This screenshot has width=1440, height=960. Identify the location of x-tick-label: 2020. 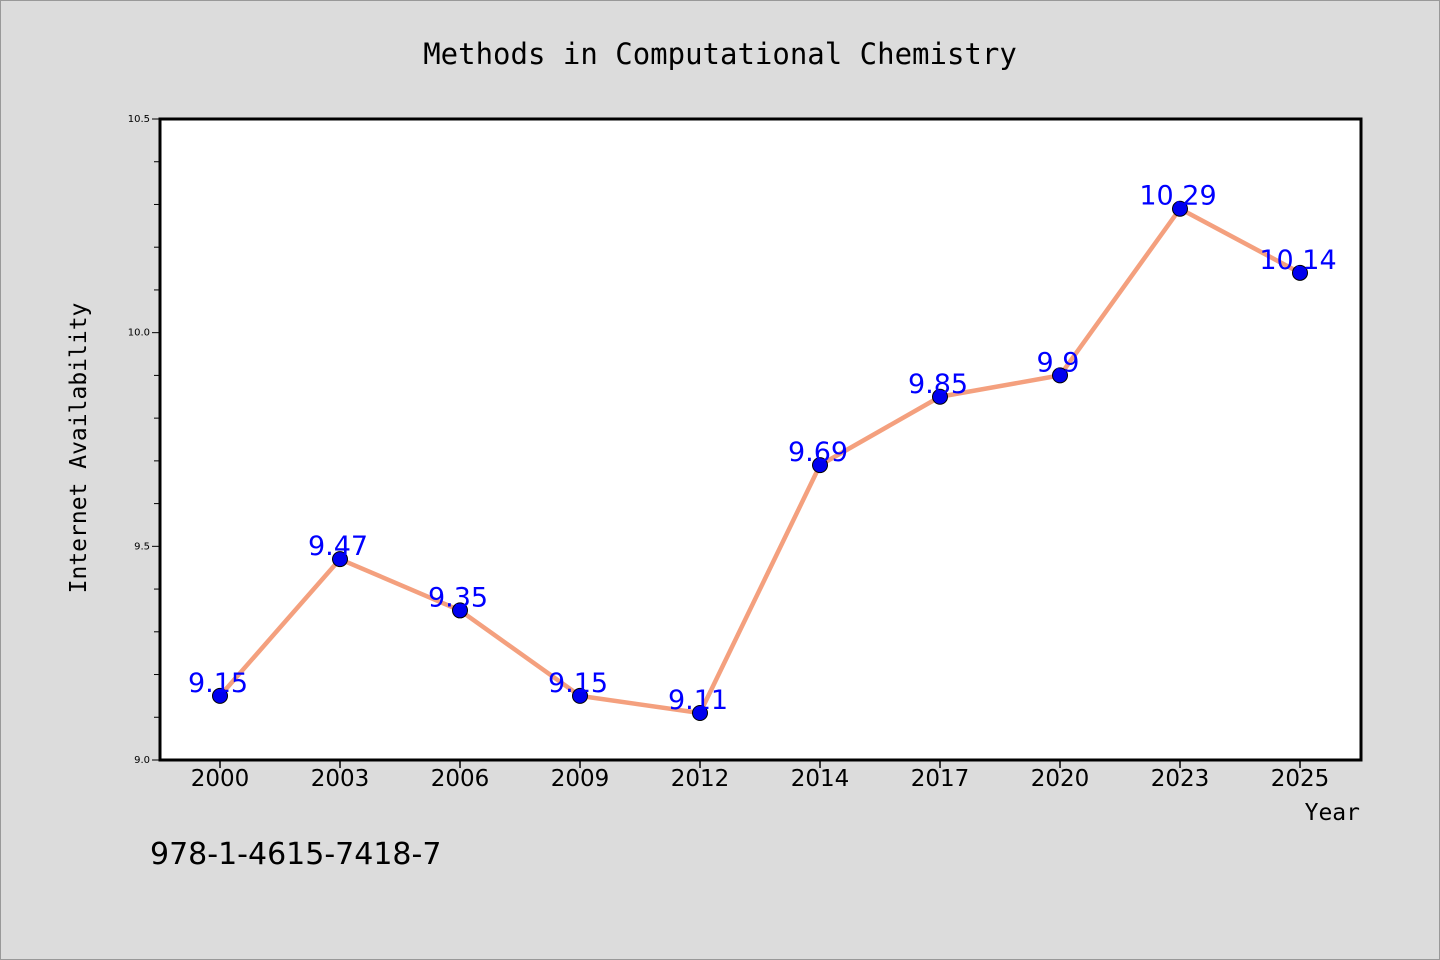
(1060, 779).